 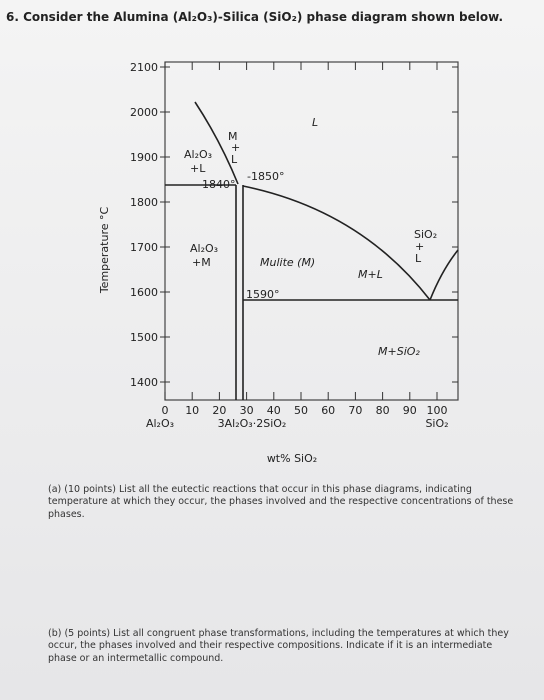 What do you see at coordinates (399, 351) in the screenshot?
I see `region-label: M+SiO₂` at bounding box center [399, 351].